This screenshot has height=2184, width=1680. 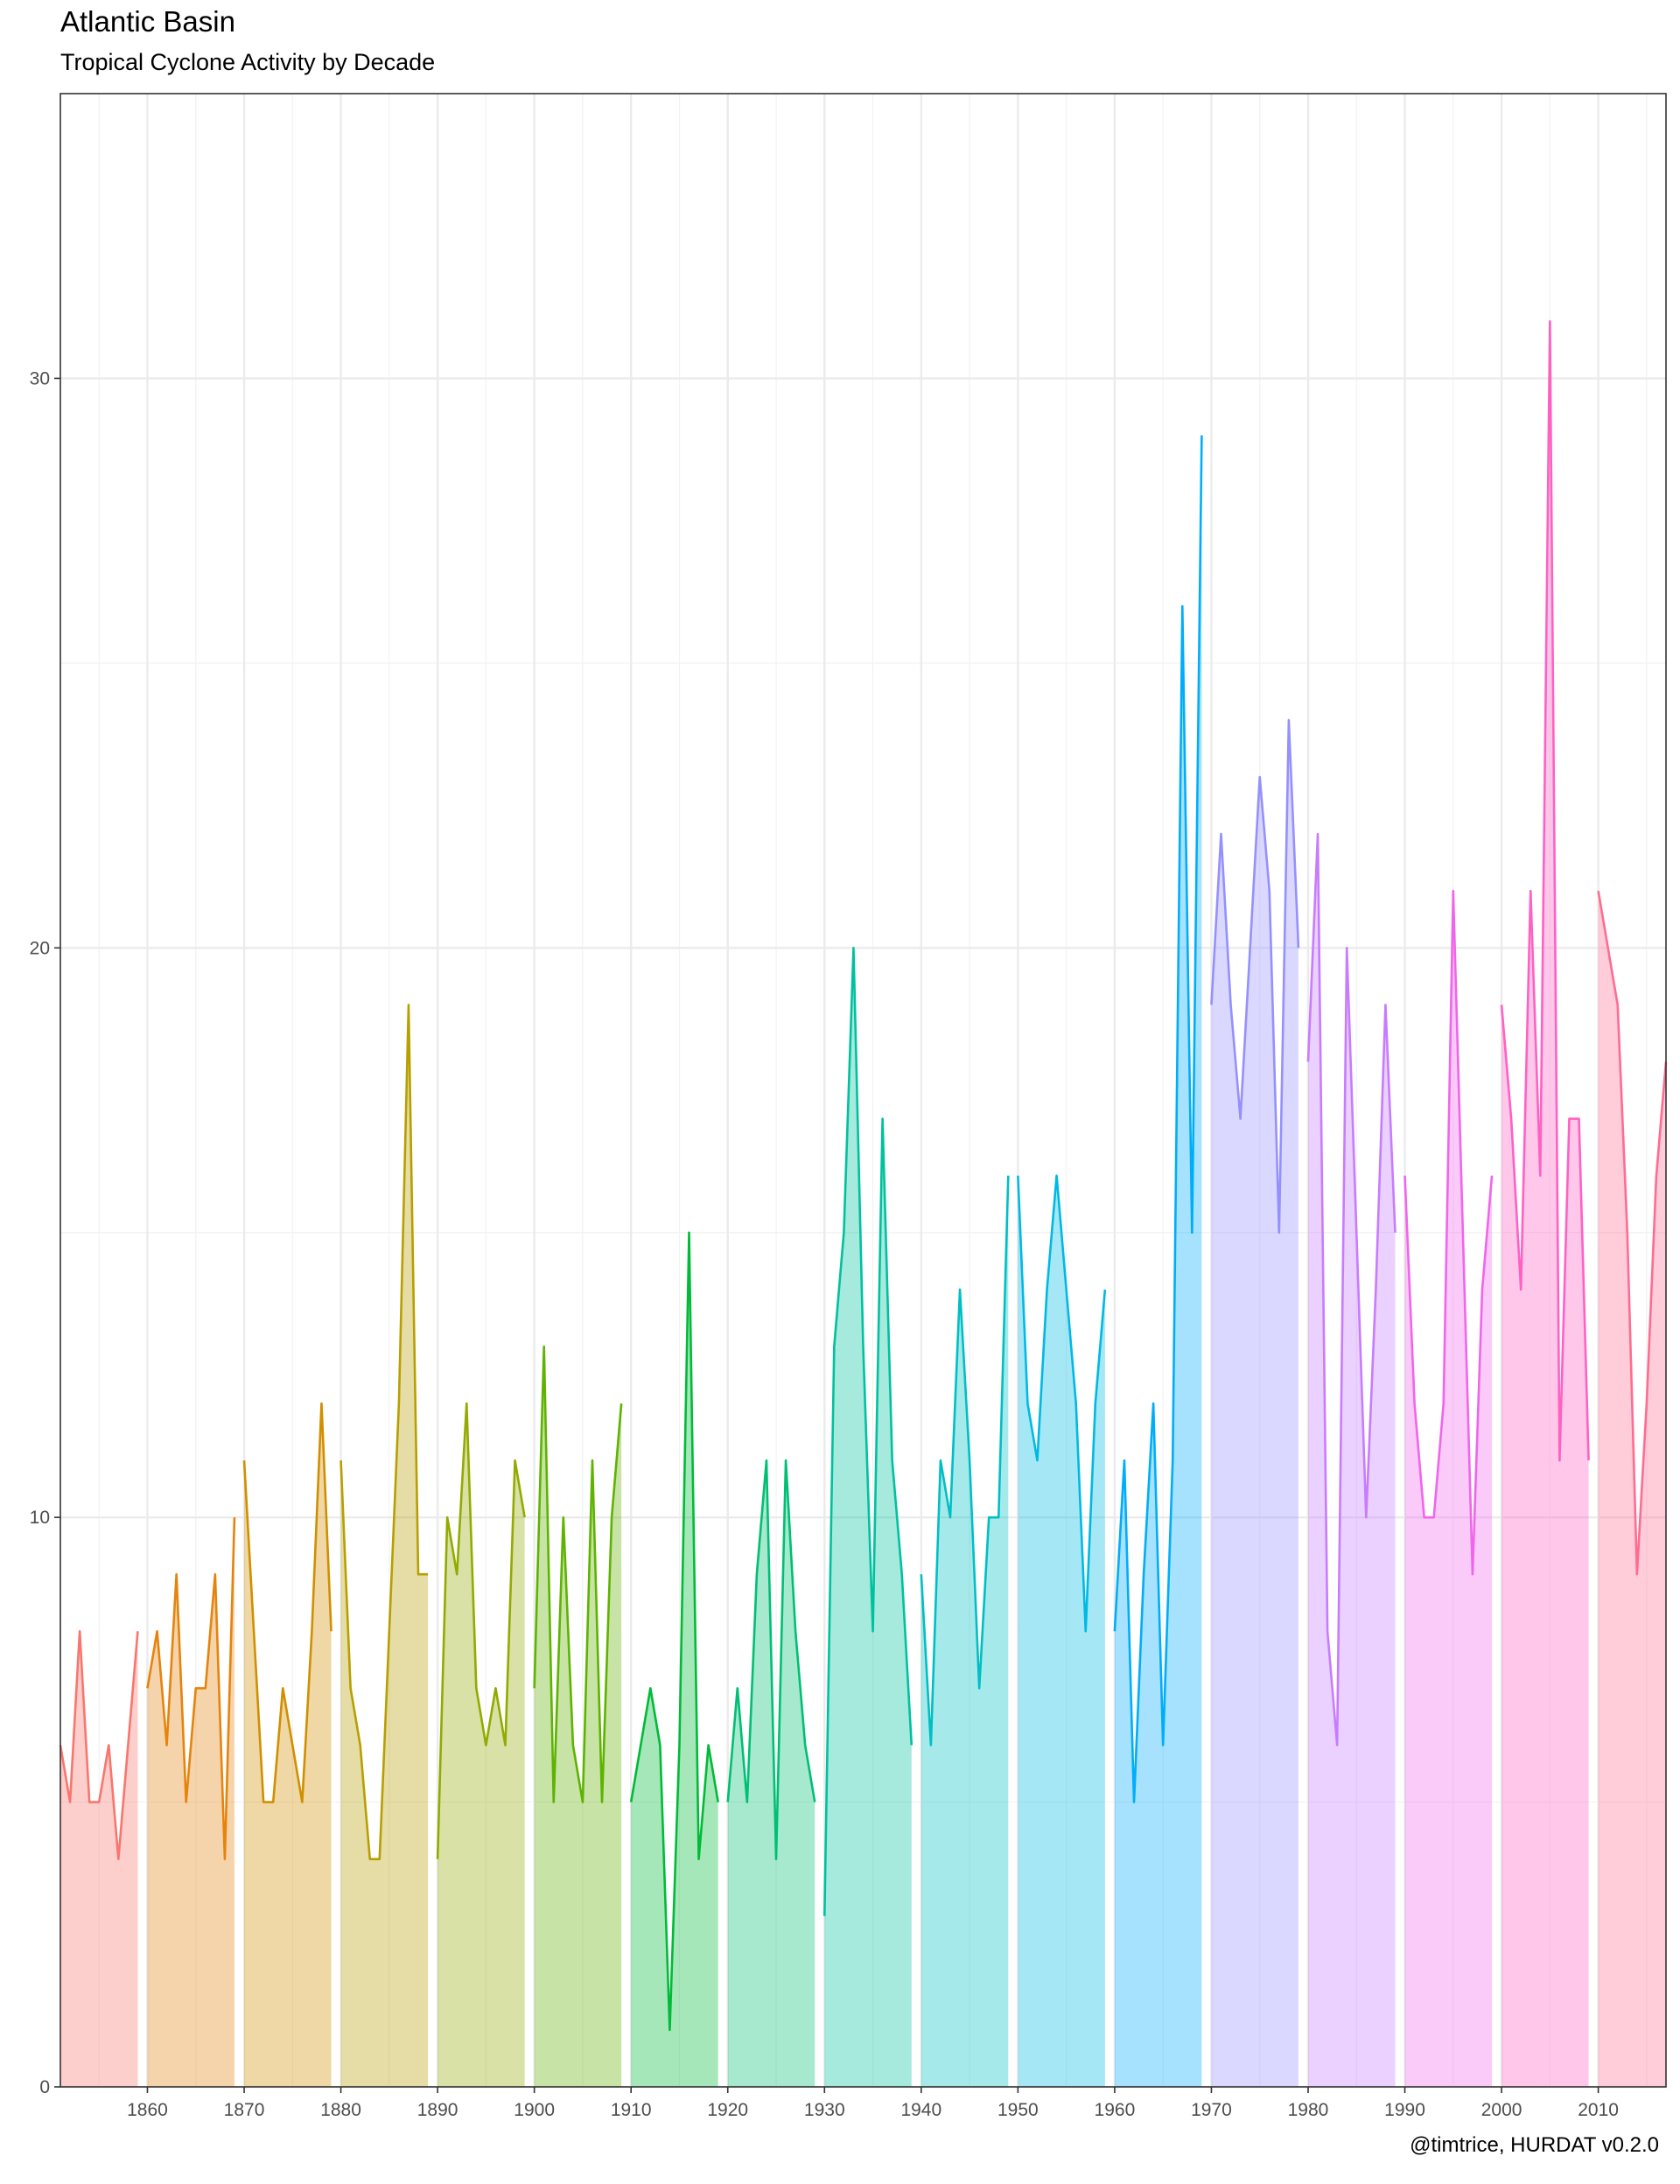 I want to click on x-tick-label: 2000, so click(x=1501, y=2110).